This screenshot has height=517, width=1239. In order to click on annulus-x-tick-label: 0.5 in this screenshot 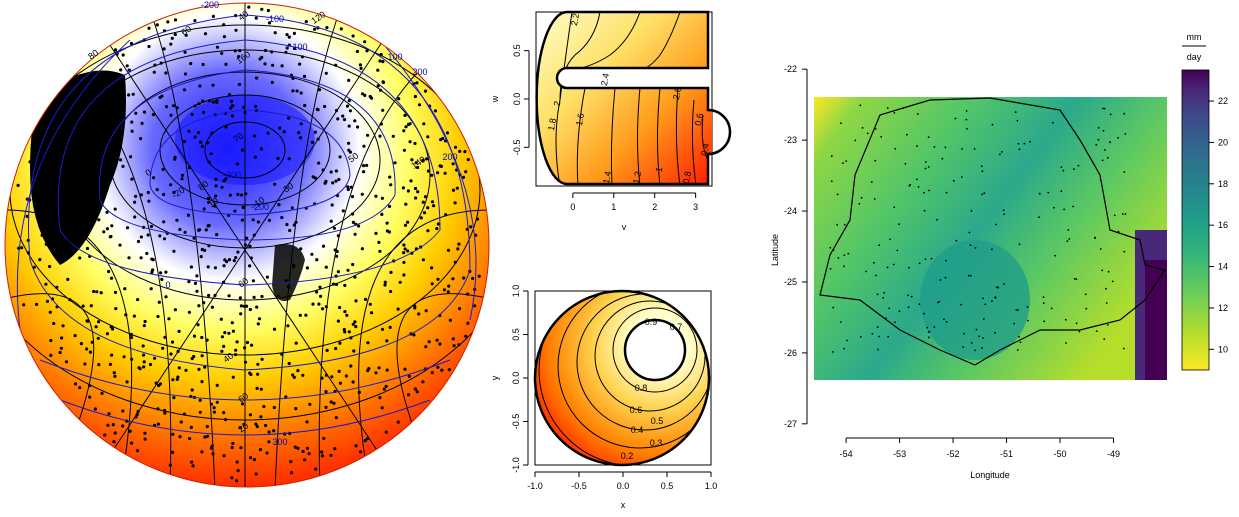, I will do `click(667, 486)`.